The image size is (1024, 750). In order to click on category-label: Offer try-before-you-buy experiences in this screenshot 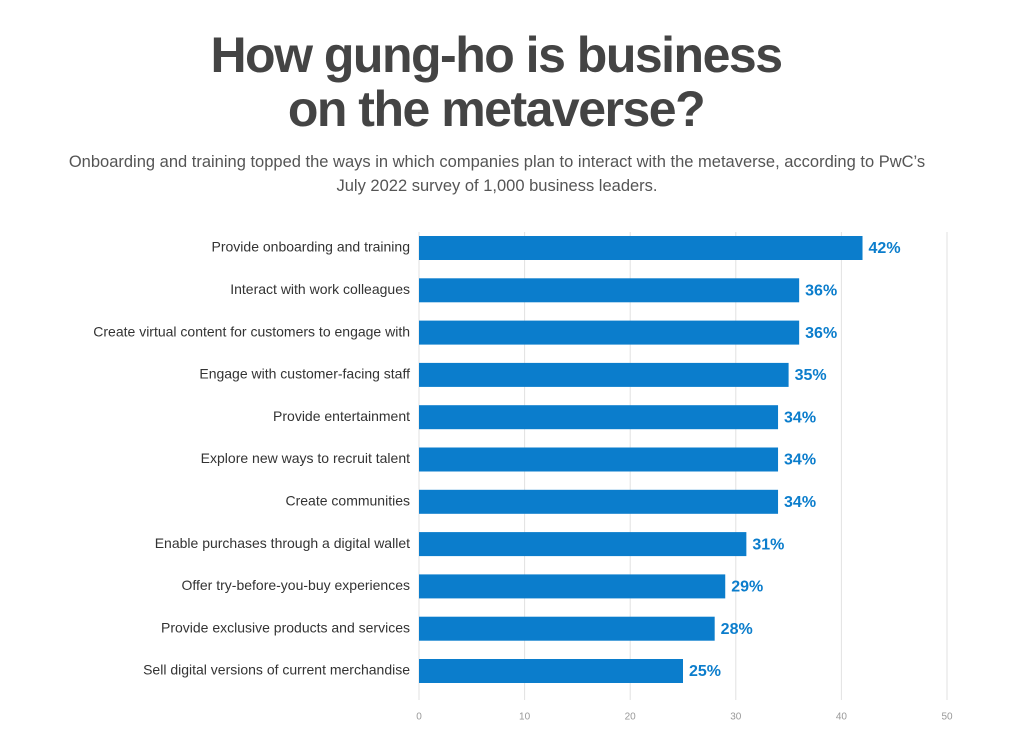, I will do `click(295, 585)`.